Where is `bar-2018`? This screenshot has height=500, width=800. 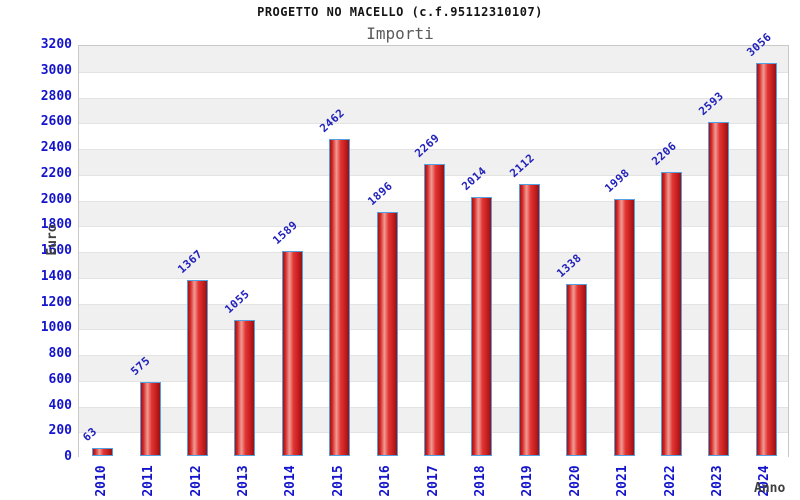
bar-2018 is located at coordinates (482, 326).